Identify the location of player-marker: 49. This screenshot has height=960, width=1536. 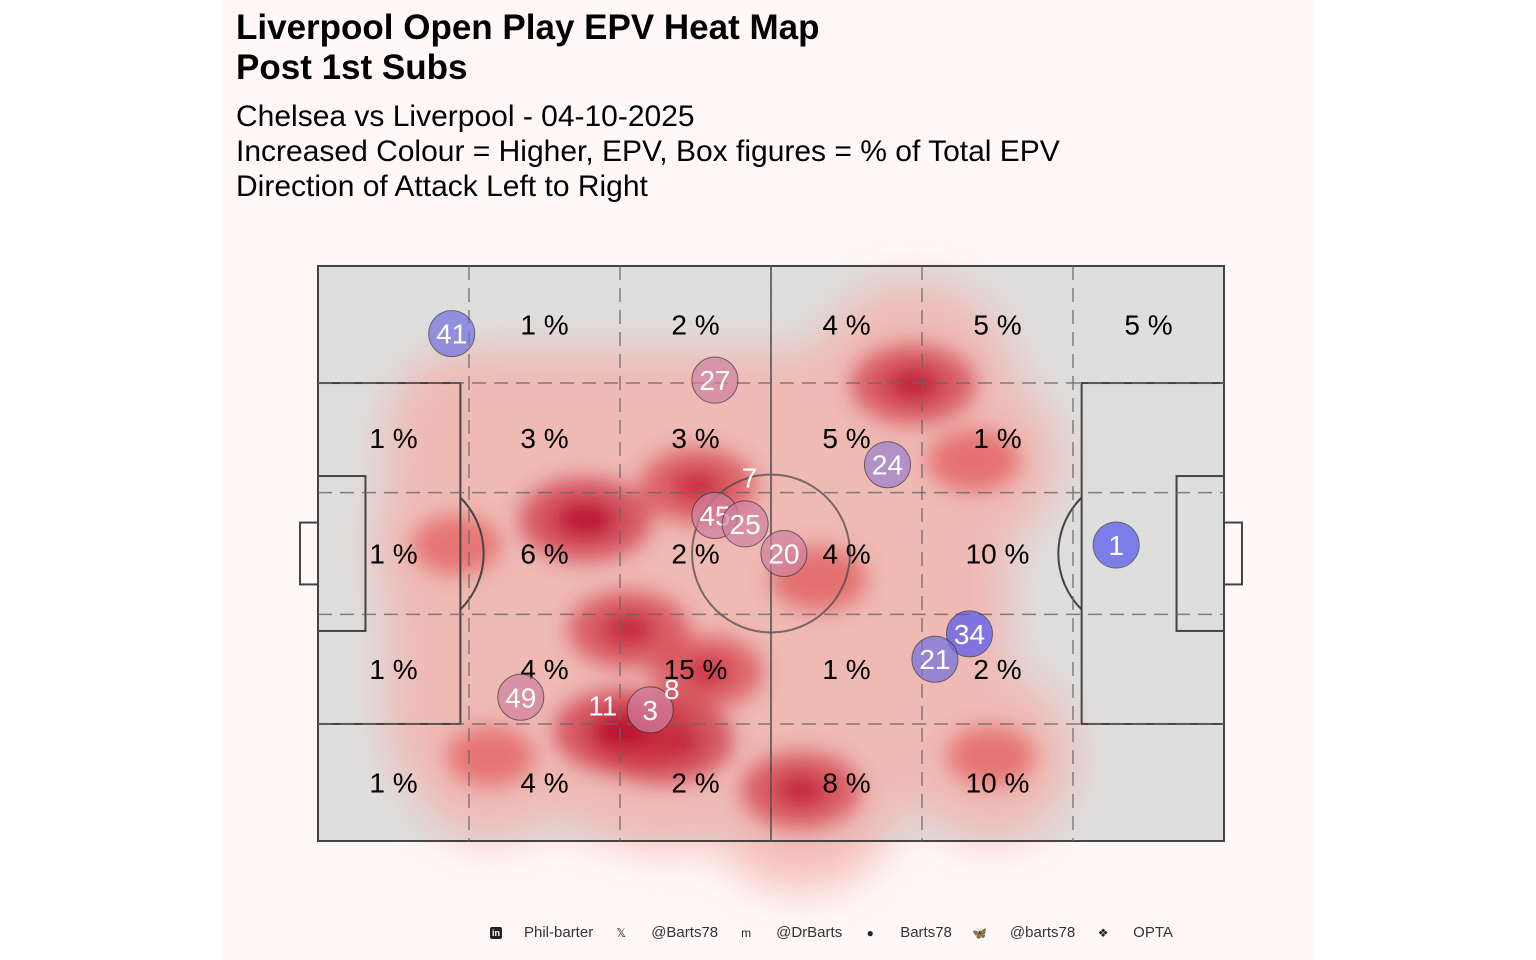
(521, 697).